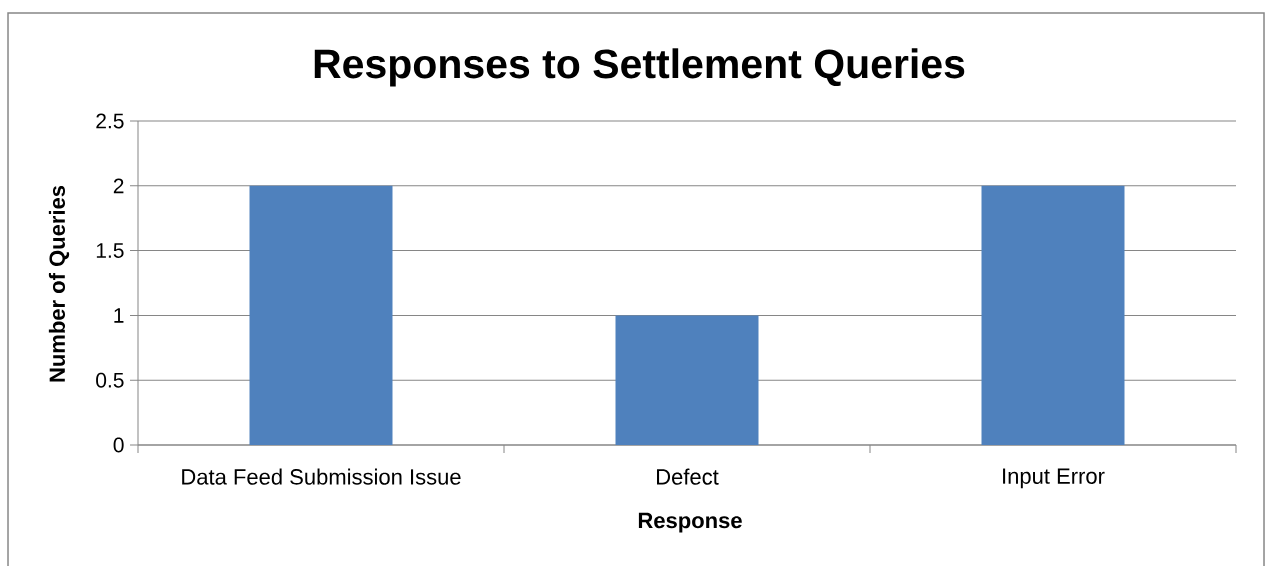 This screenshot has height=566, width=1277. I want to click on y-axis-title: Number of Queries, so click(59, 283).